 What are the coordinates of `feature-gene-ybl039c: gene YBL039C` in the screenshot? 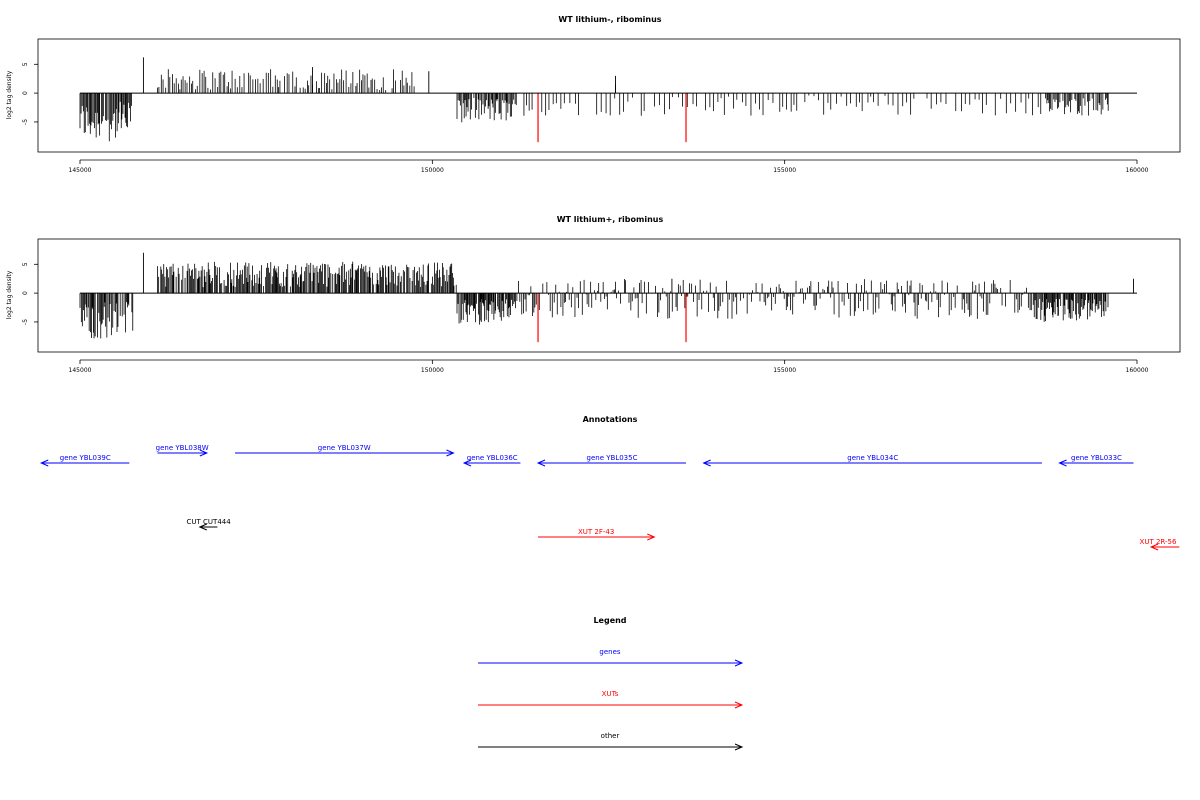 It's located at (84, 460).